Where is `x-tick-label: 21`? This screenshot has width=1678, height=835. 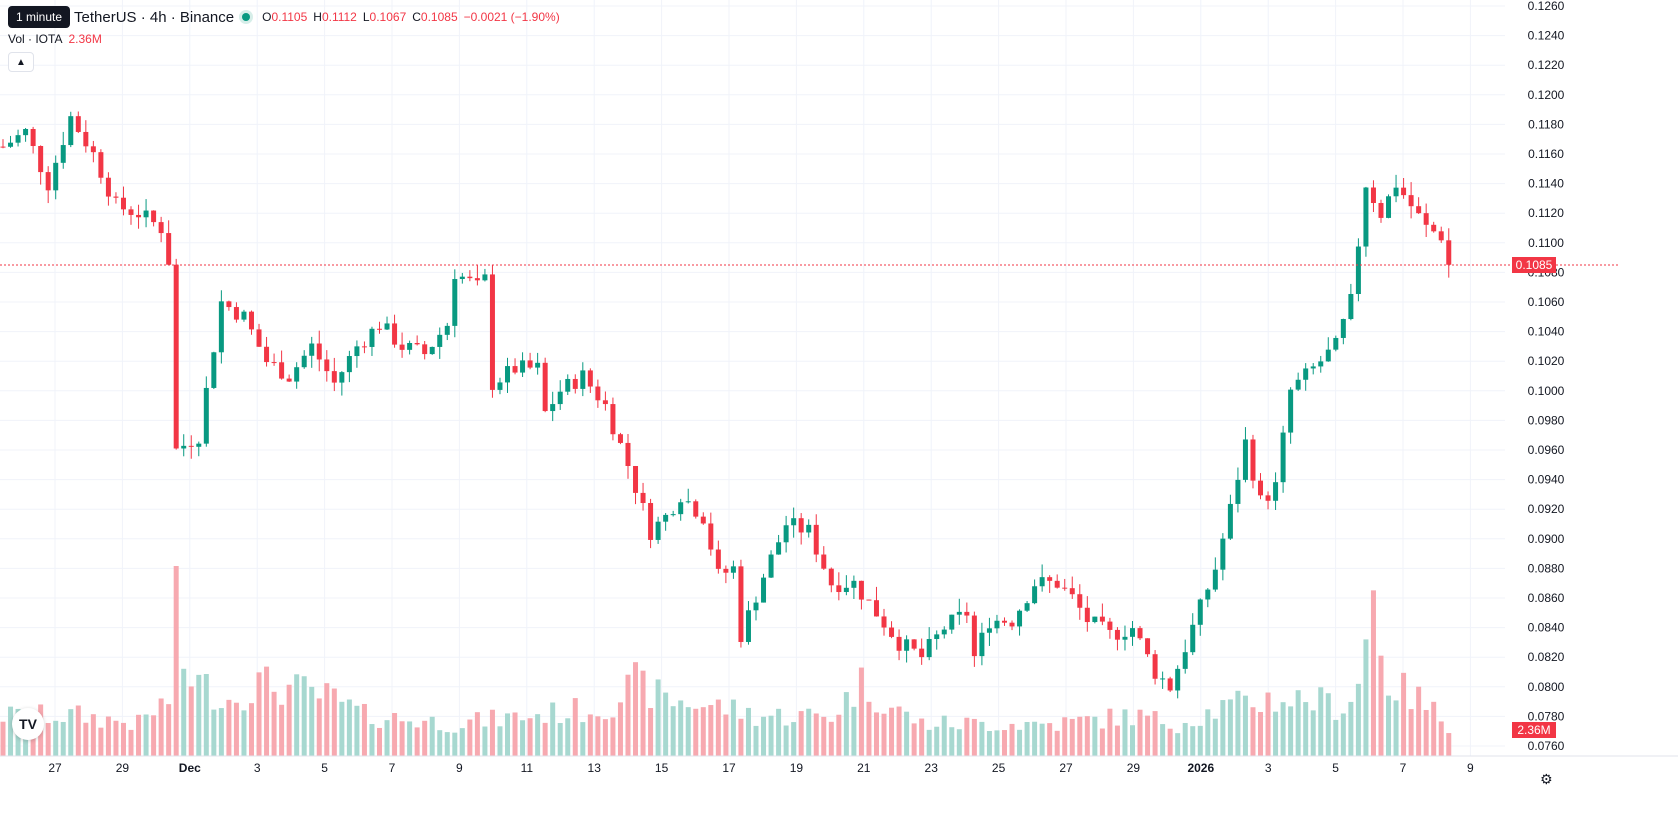
x-tick-label: 21 is located at coordinates (864, 768).